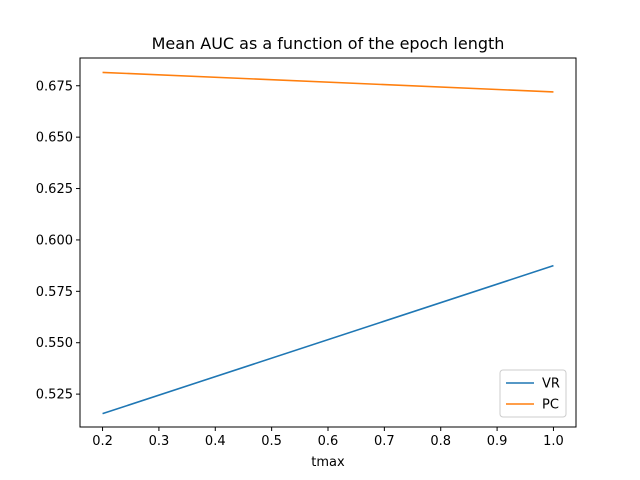 The image size is (640, 480). What do you see at coordinates (497, 441) in the screenshot?
I see `x-tick-label: 0.9` at bounding box center [497, 441].